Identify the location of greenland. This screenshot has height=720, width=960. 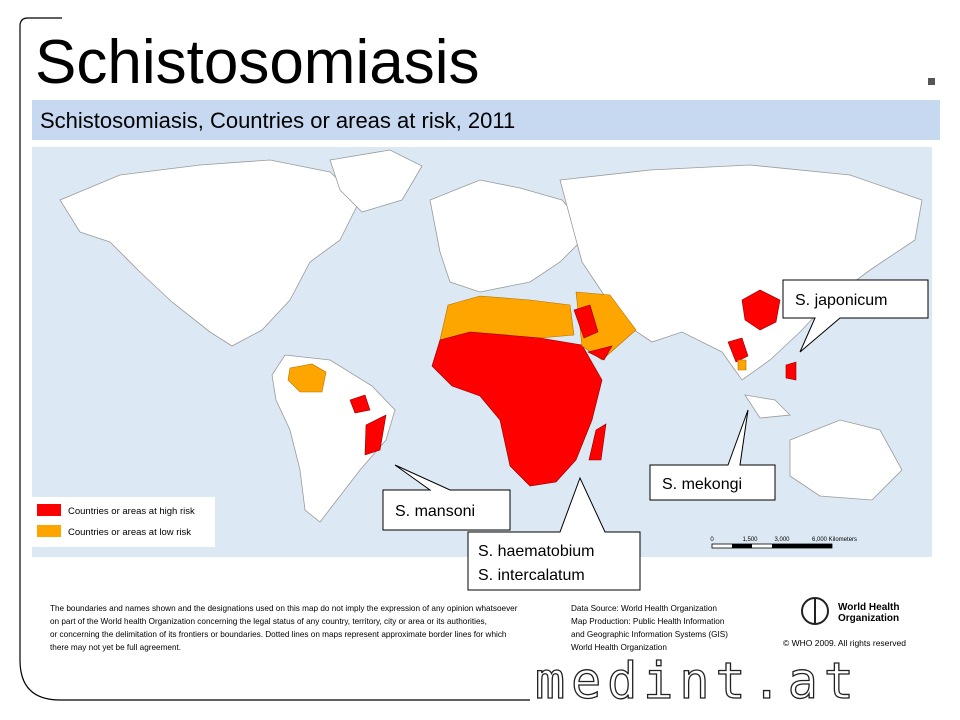
(376, 181).